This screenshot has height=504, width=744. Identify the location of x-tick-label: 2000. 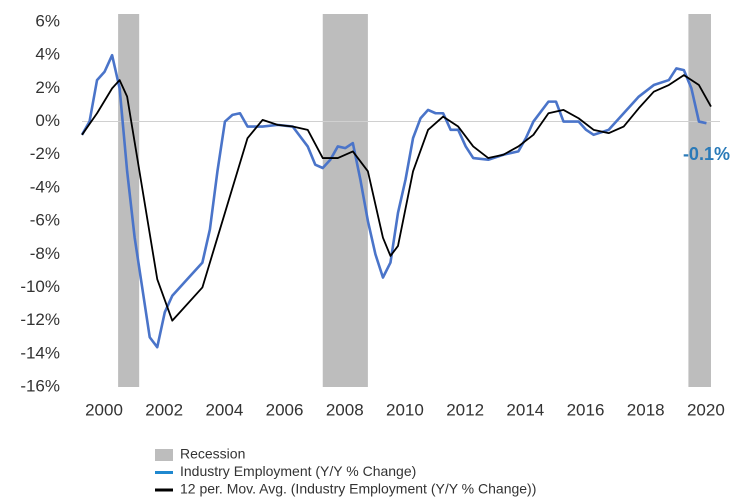
(104, 409).